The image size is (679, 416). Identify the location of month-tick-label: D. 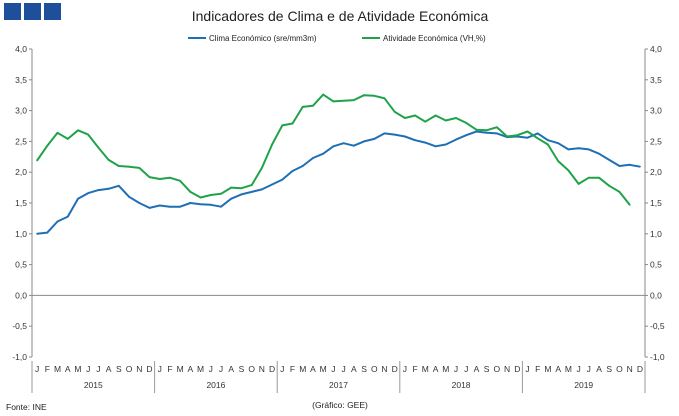
(272, 369).